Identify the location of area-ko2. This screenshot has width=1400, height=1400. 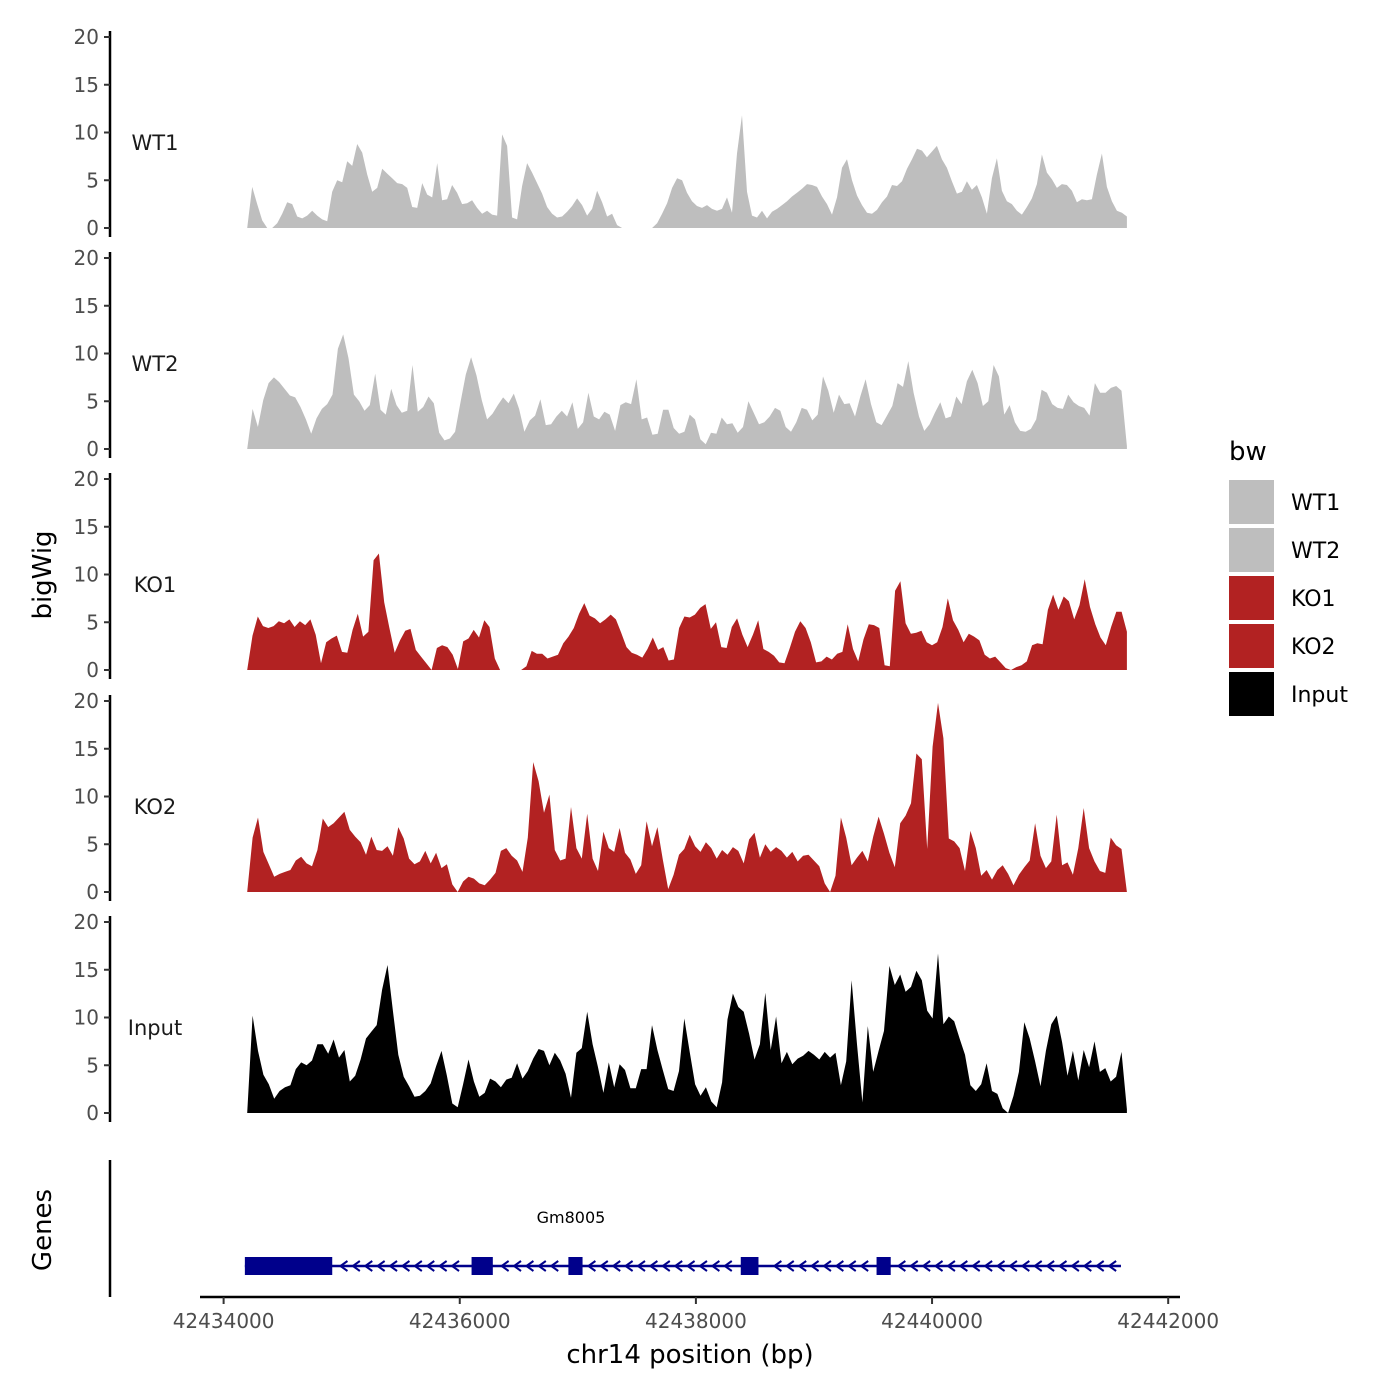
(687, 797).